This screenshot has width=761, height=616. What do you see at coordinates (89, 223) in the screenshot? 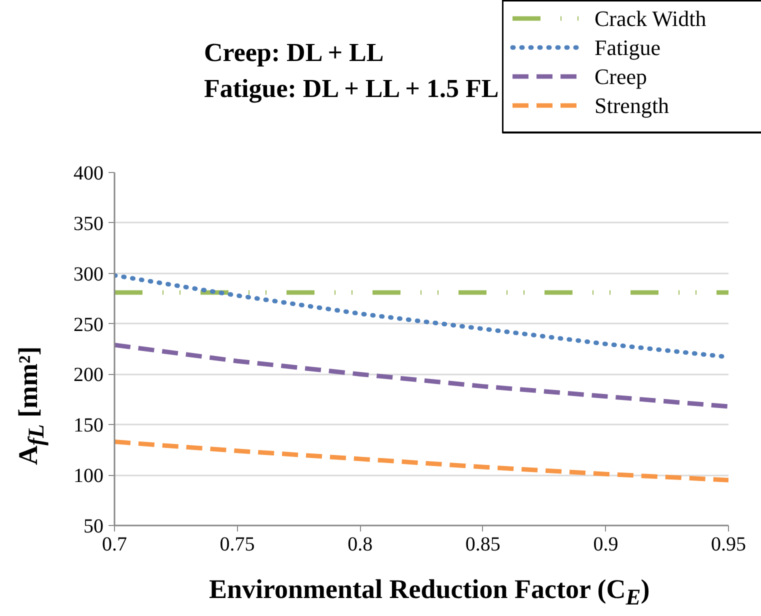
I see `y-tick-label: 350` at bounding box center [89, 223].